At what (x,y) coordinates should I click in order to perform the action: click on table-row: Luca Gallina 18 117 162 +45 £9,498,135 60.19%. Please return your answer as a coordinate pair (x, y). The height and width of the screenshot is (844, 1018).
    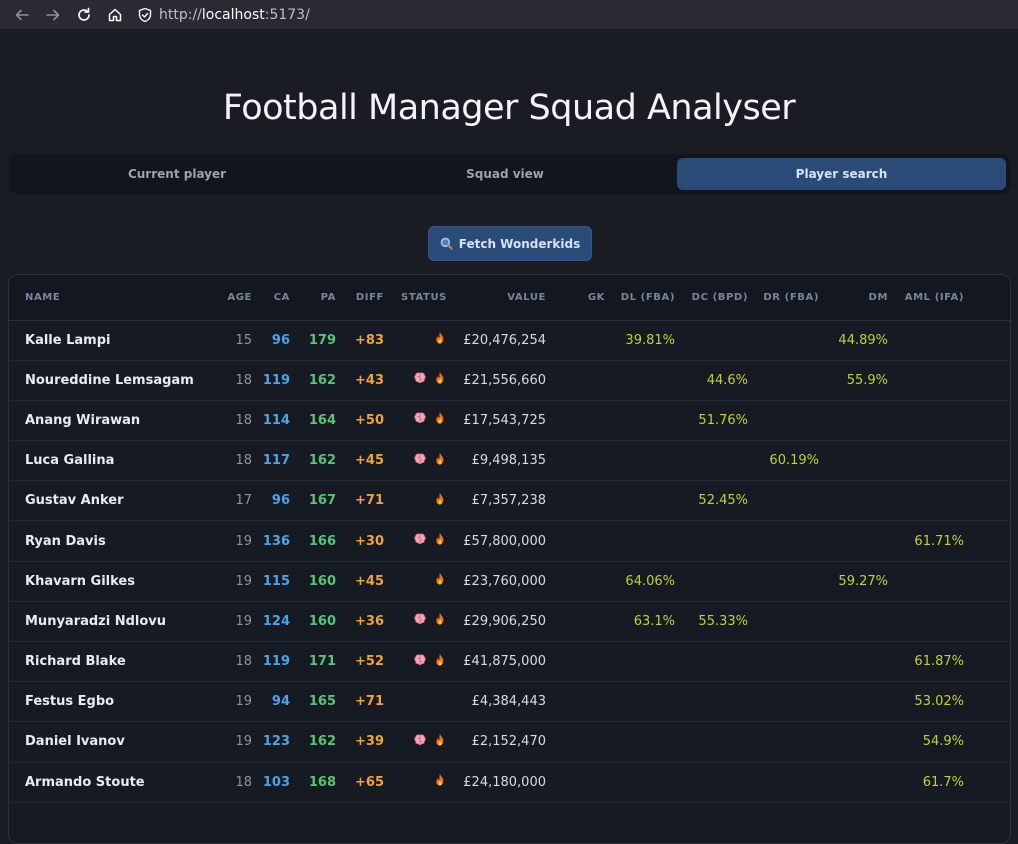
    Looking at the image, I should click on (509, 461).